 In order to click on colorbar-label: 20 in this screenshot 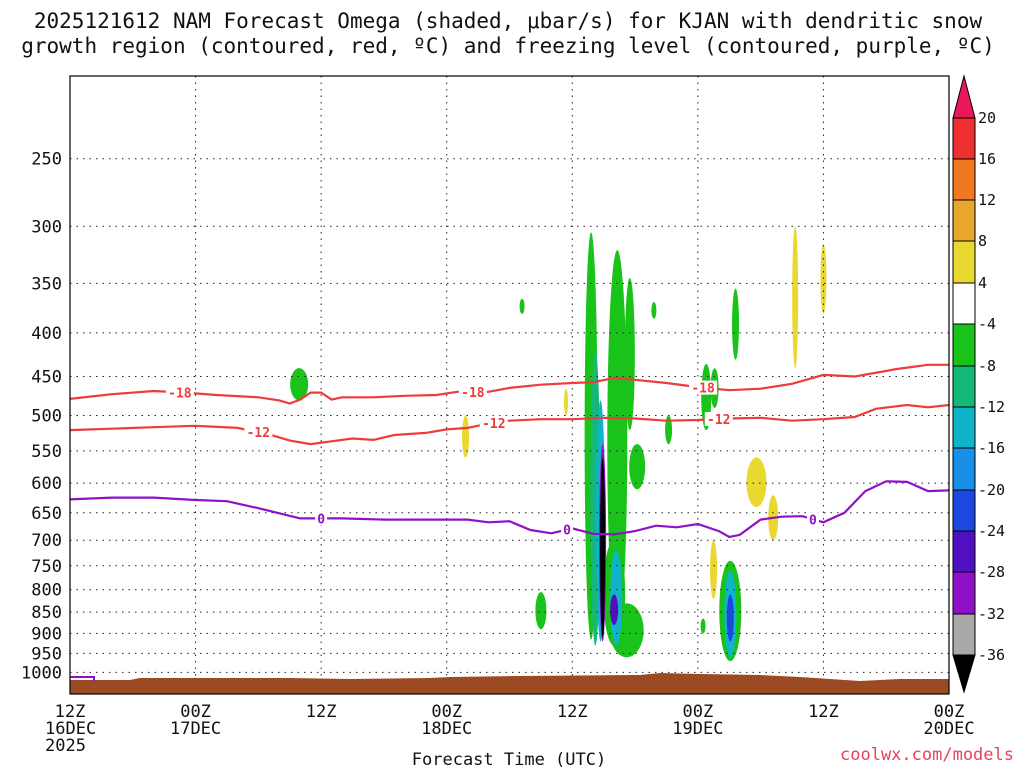, I will do `click(987, 118)`.